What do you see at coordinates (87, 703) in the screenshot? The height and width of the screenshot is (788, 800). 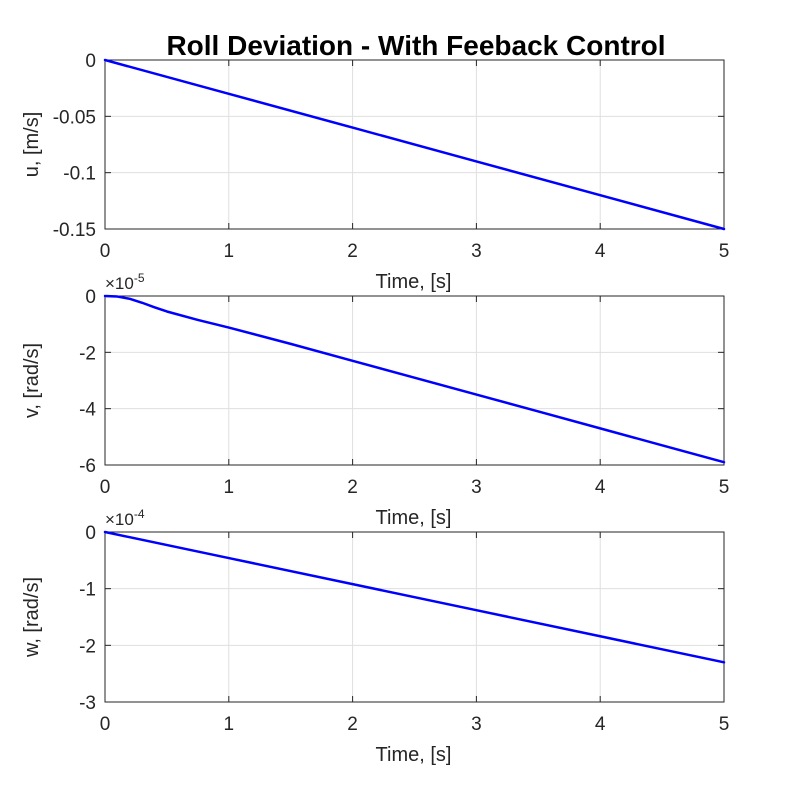 I see `y-tick-label: -3` at bounding box center [87, 703].